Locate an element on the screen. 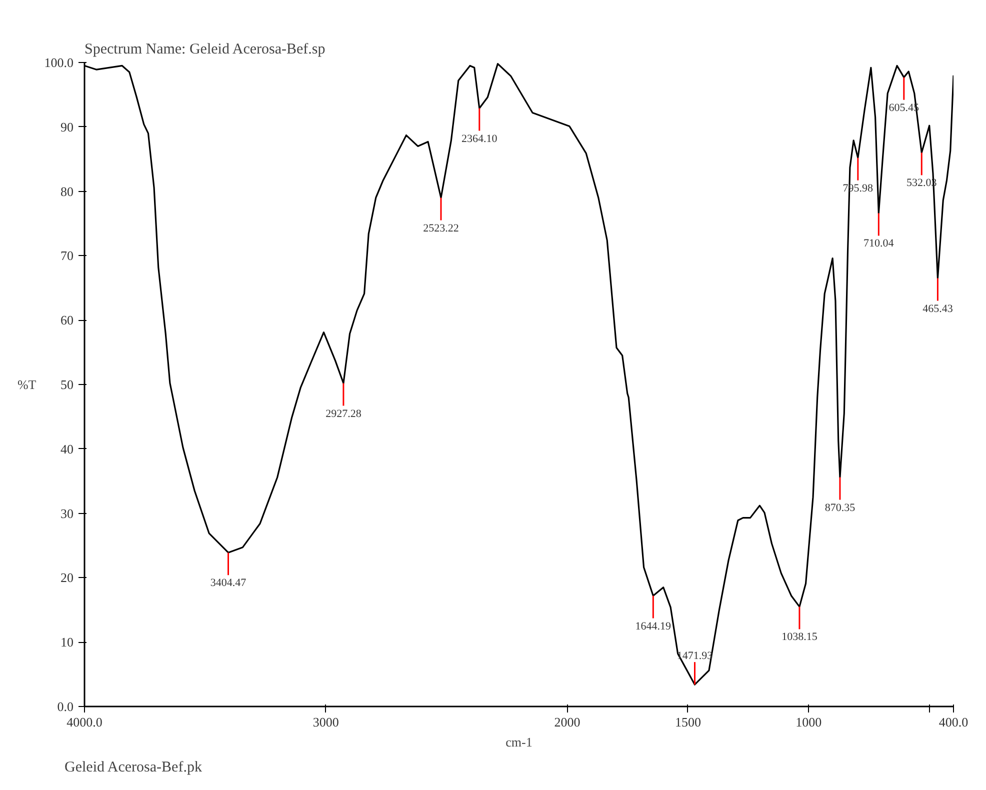 This screenshot has width=986, height=790. y-tick-label: 40 is located at coordinates (67, 448).